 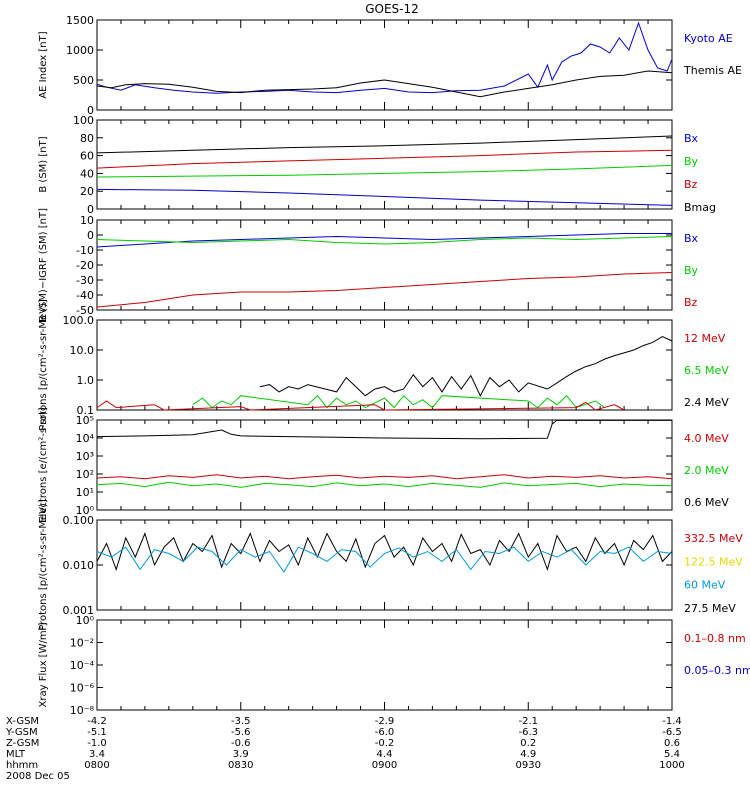 I want to click on x-axis-value: 1000, so click(x=671, y=765).